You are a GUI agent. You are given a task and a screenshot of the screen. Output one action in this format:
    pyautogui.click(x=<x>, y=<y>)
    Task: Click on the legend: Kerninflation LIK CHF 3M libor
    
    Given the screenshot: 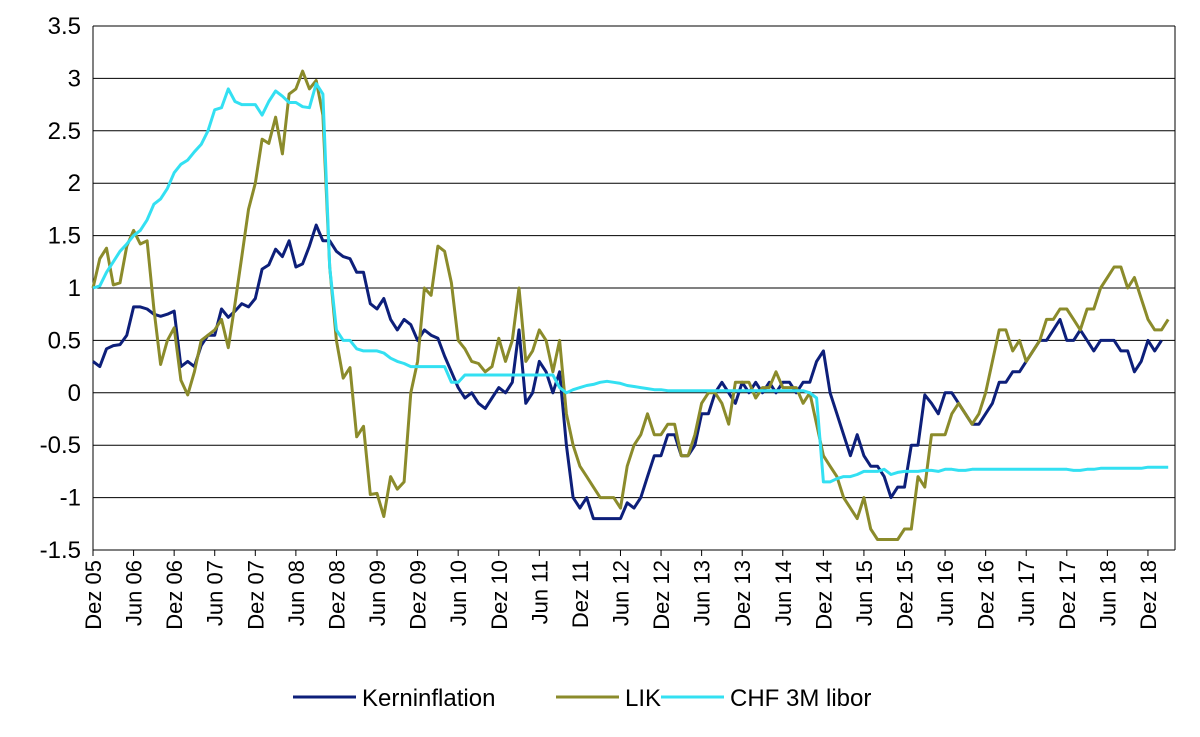 What is the action you would take?
    pyautogui.click(x=582, y=698)
    